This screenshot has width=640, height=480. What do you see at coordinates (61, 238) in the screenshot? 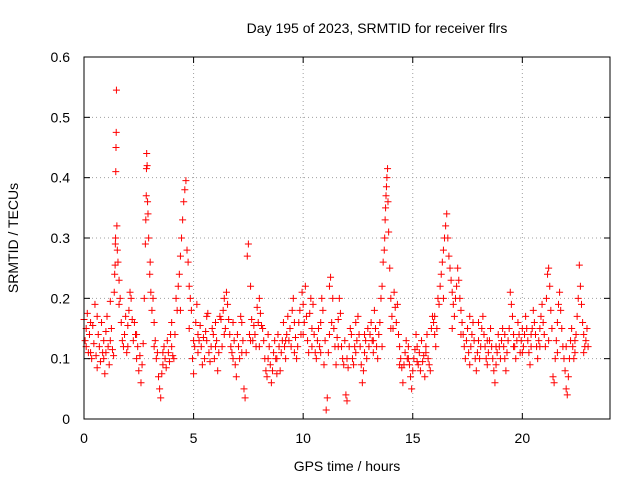
I see `y-tick-label: 0.3` at bounding box center [61, 238].